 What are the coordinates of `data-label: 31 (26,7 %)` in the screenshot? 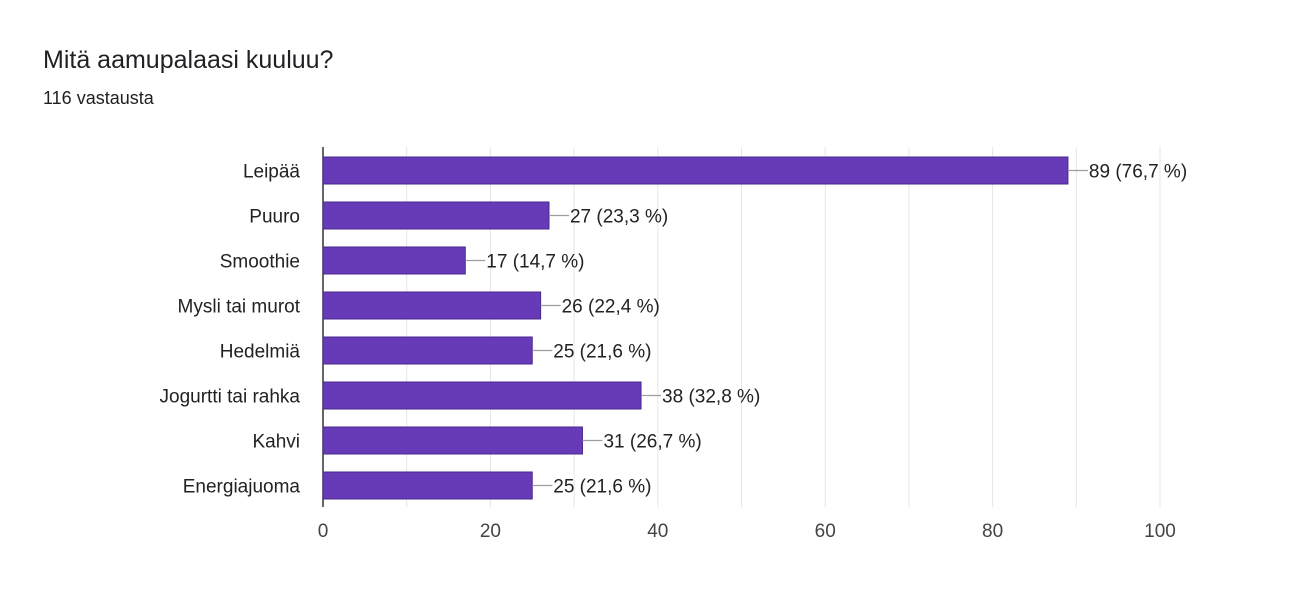 It's located at (652, 442).